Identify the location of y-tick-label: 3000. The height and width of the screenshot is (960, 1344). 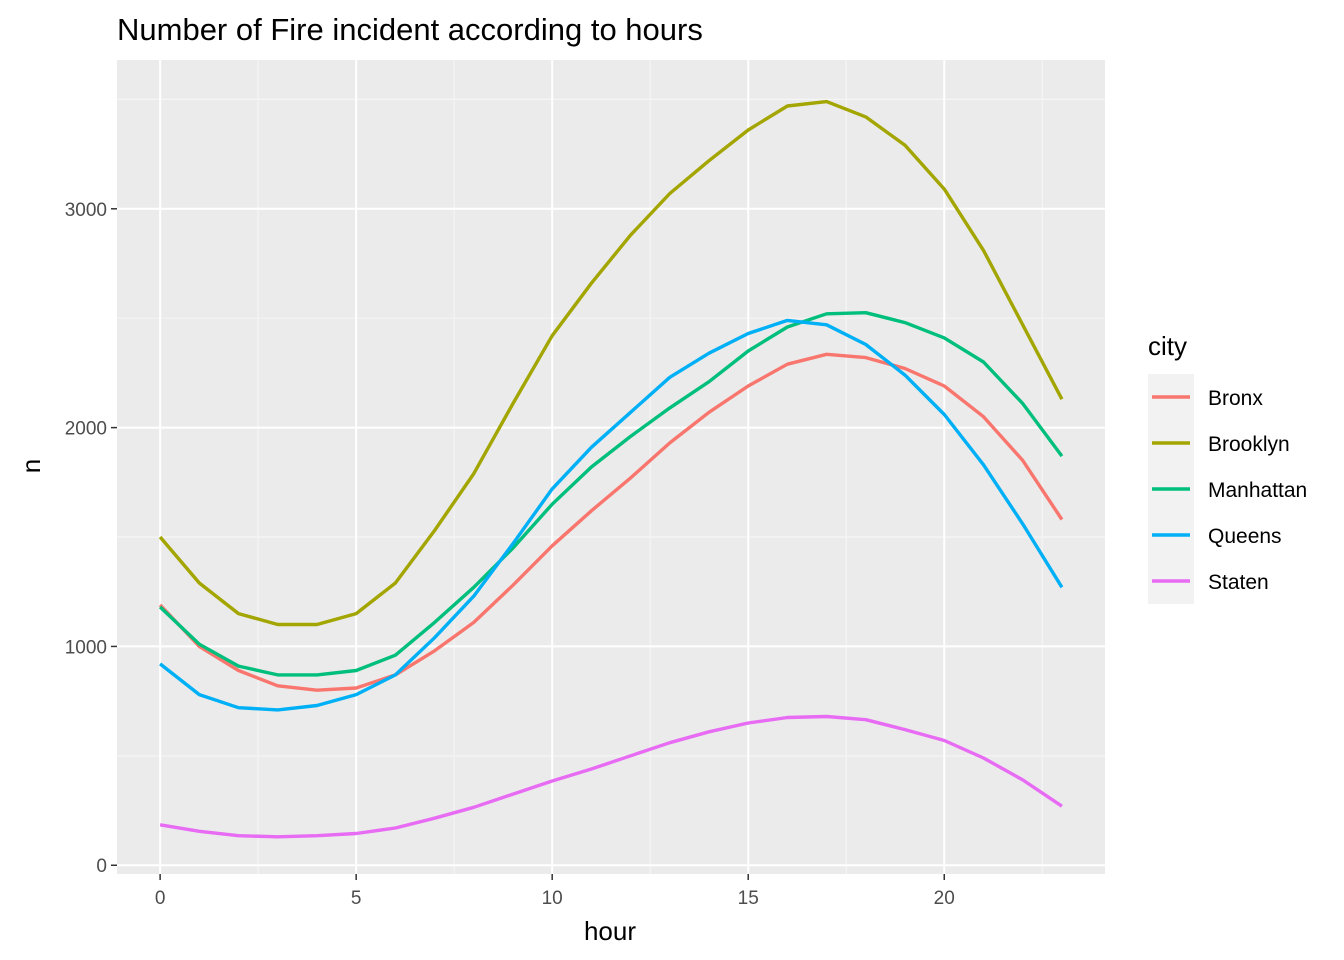
(86, 210).